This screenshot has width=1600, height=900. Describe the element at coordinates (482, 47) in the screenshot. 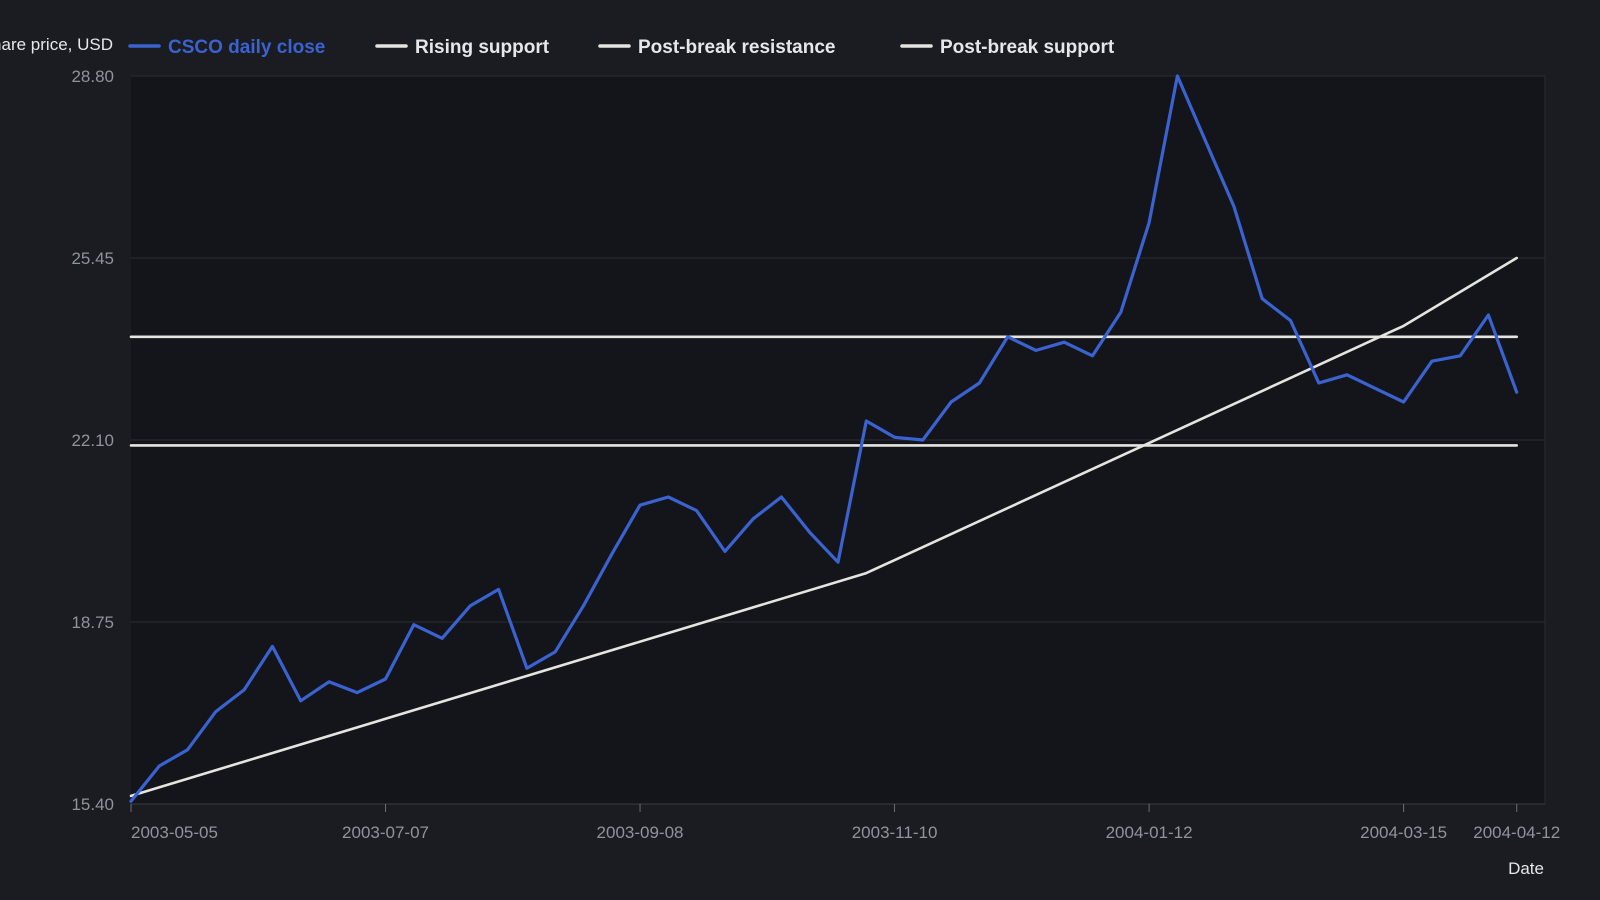

I see `legend-label-rising-support: Rising support` at that location.